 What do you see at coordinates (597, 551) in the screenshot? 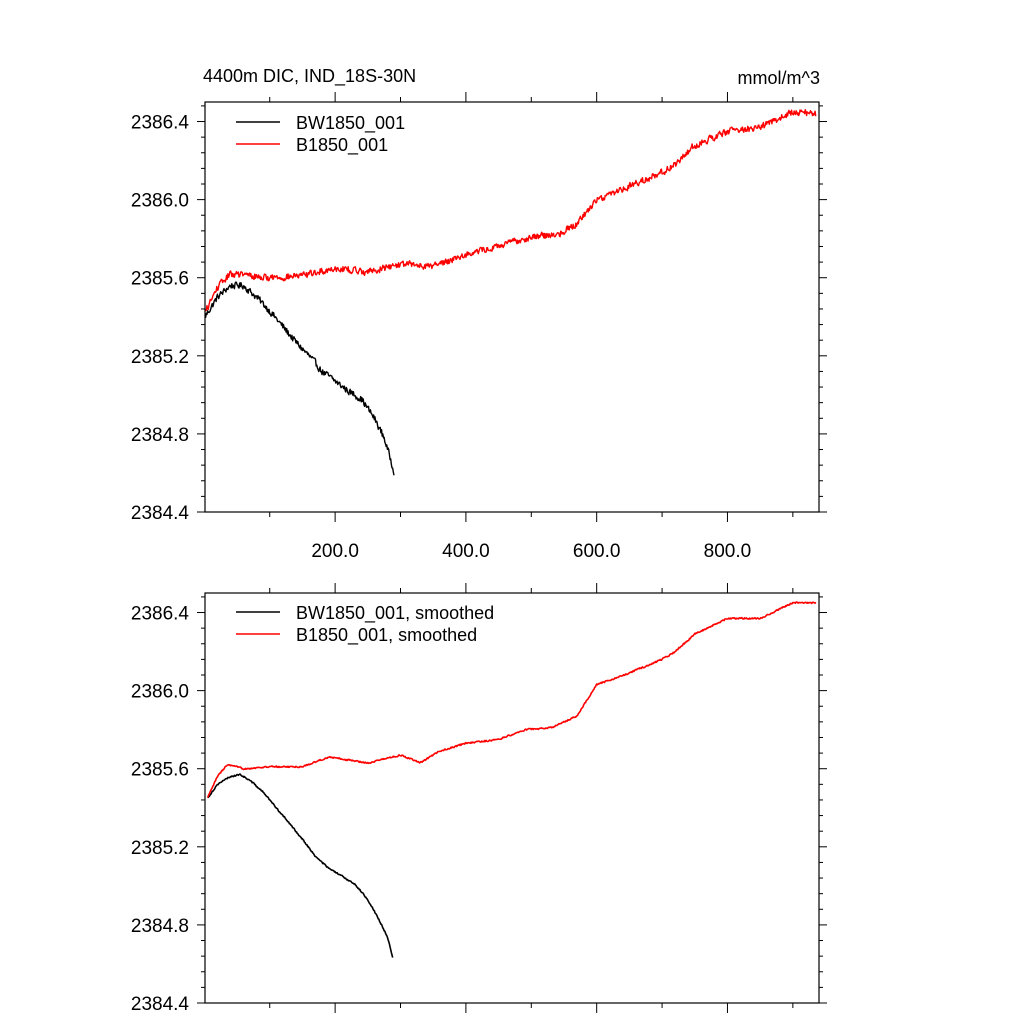
I see `top-xtick-label: 600.0` at bounding box center [597, 551].